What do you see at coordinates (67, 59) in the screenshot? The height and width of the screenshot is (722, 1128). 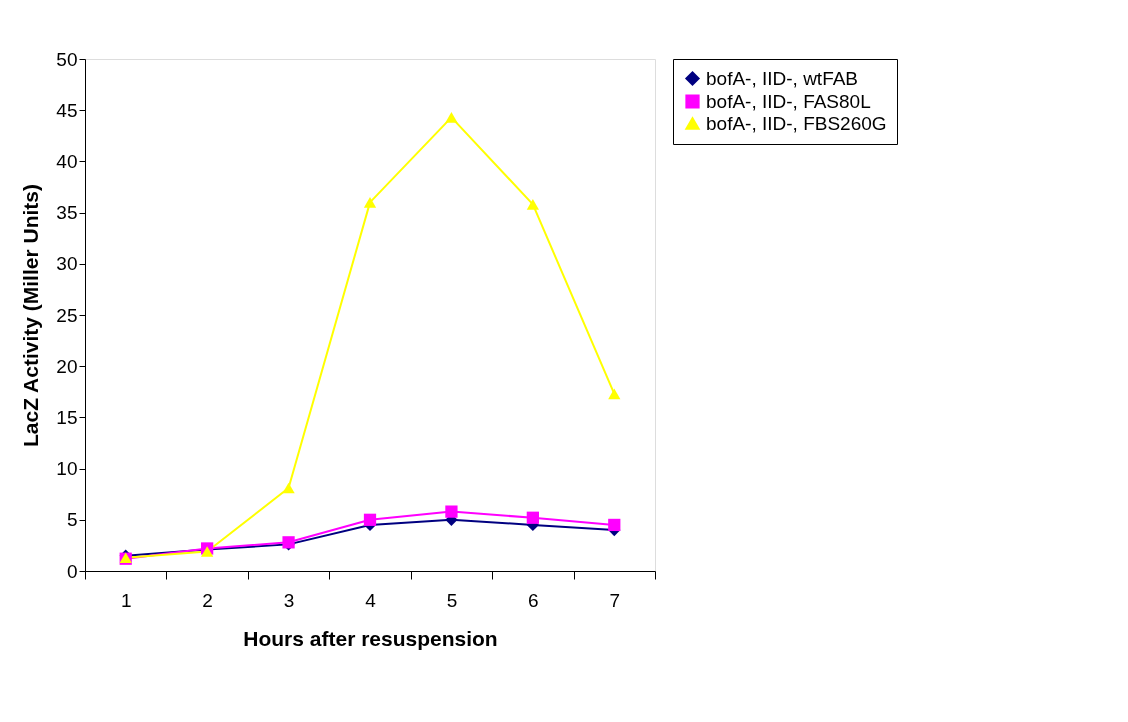 I see `y-tick-label: 50` at bounding box center [67, 59].